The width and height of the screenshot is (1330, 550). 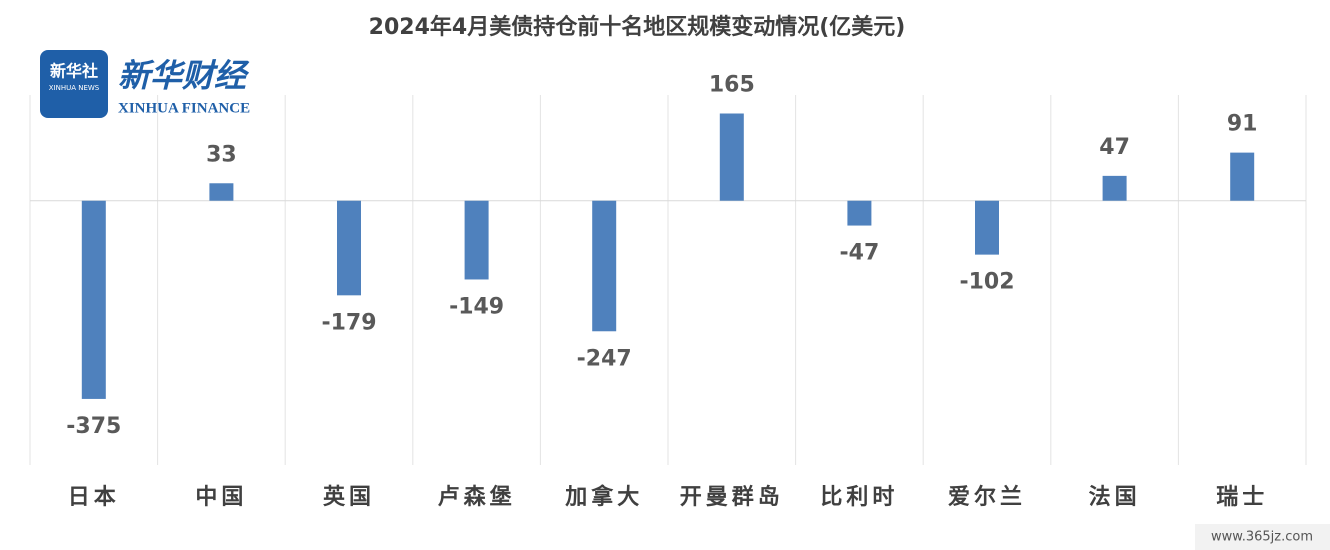 I want to click on x-tick-label: 加拿大, so click(x=603, y=497).